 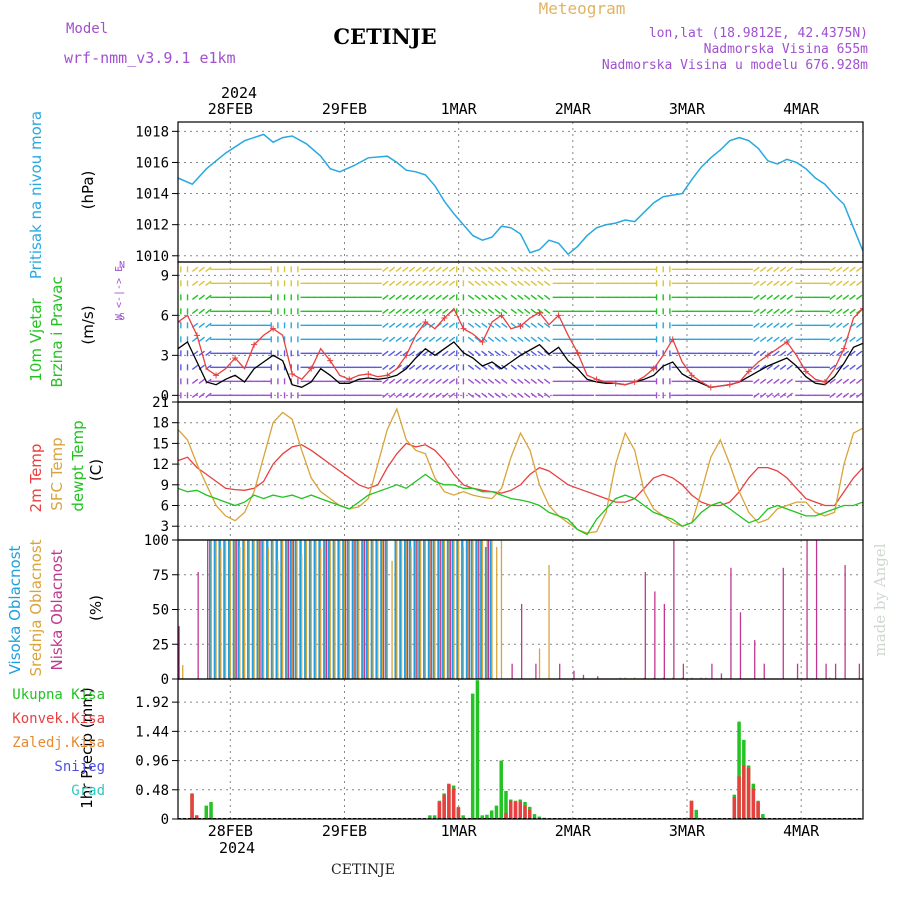 What do you see at coordinates (87, 747) in the screenshot?
I see `ylabel-precip: 1hr Precip (mm)` at bounding box center [87, 747].